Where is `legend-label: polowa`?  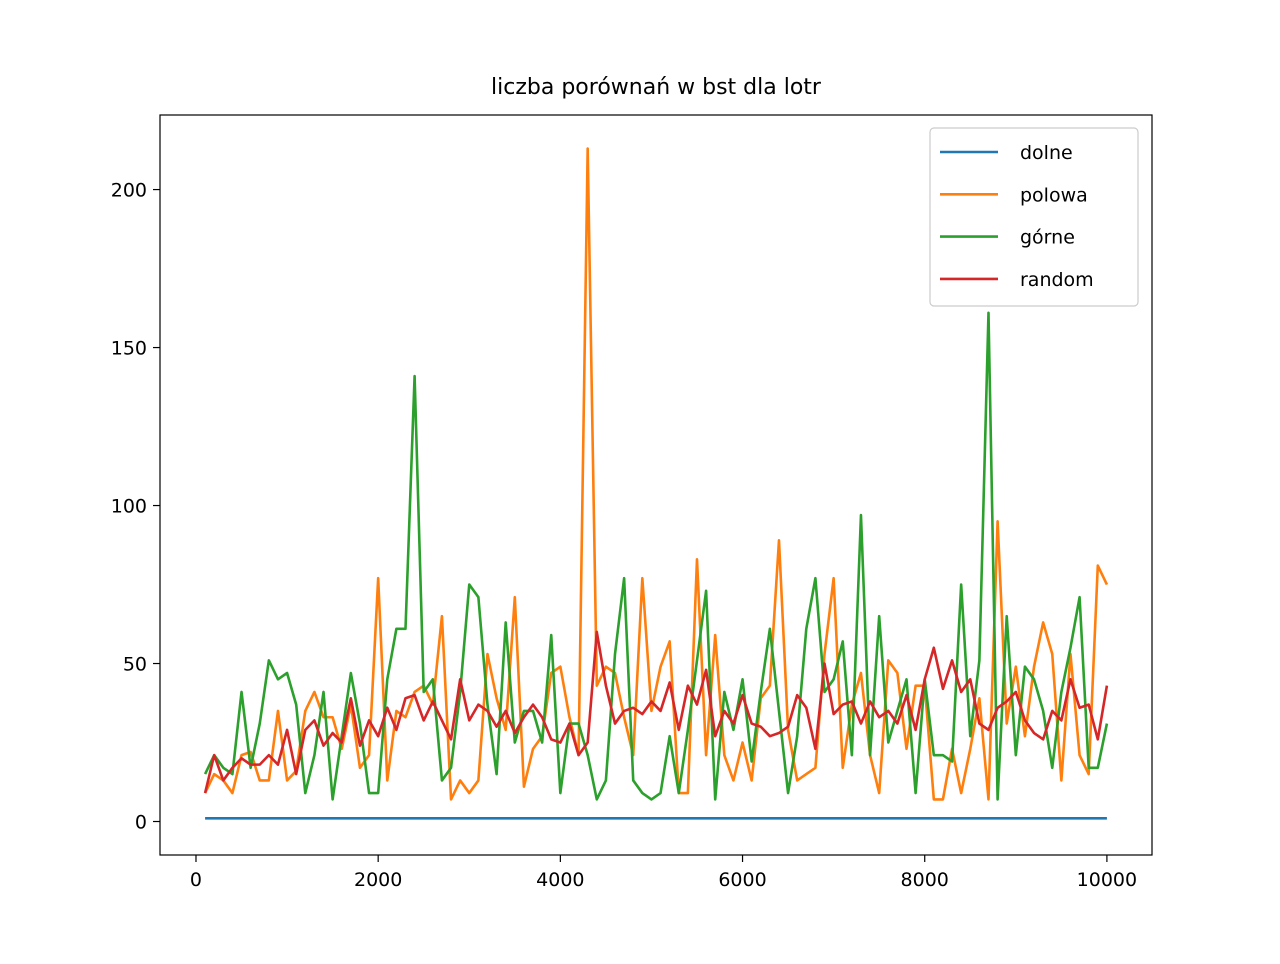
legend-label: polowa is located at coordinates (1054, 195).